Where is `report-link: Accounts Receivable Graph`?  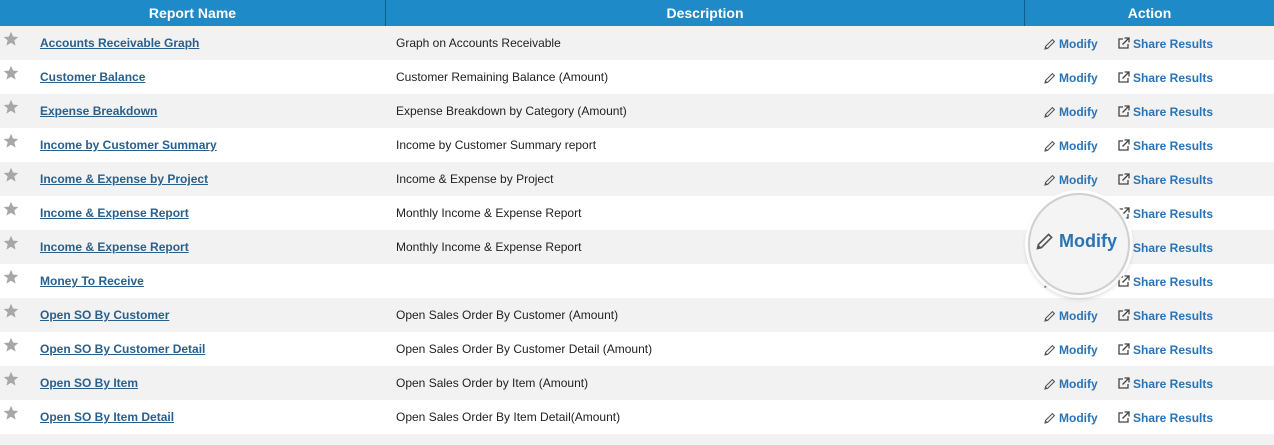
report-link: Accounts Receivable Graph is located at coordinates (120, 43).